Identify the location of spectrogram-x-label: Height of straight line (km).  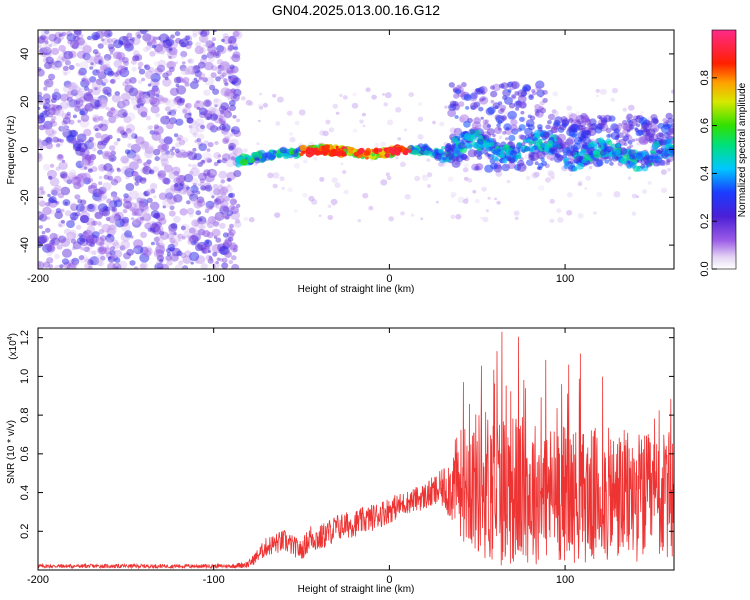
(356, 289).